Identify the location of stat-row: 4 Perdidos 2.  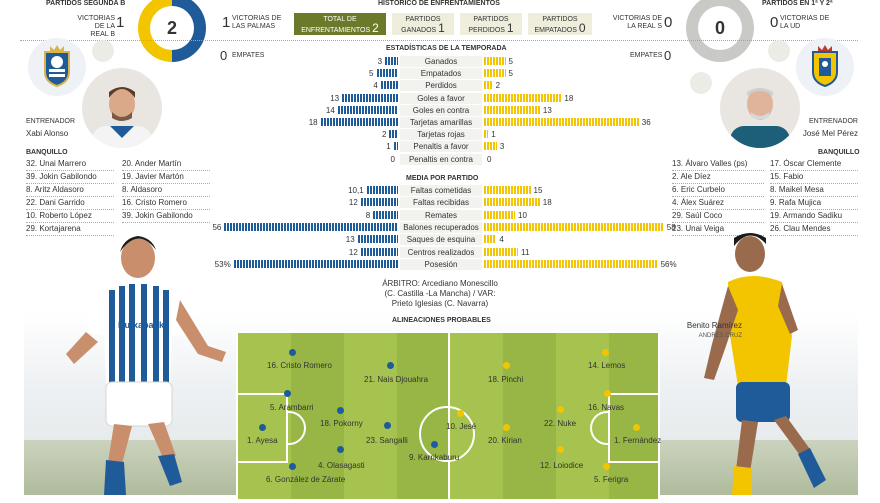
(440, 86).